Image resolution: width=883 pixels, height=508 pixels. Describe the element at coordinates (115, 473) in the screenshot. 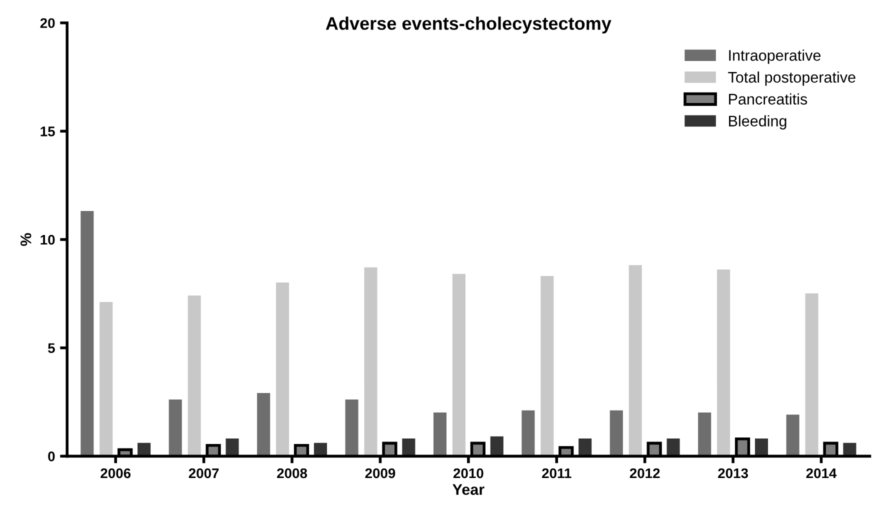

I see `x-tick-label: 2006` at that location.